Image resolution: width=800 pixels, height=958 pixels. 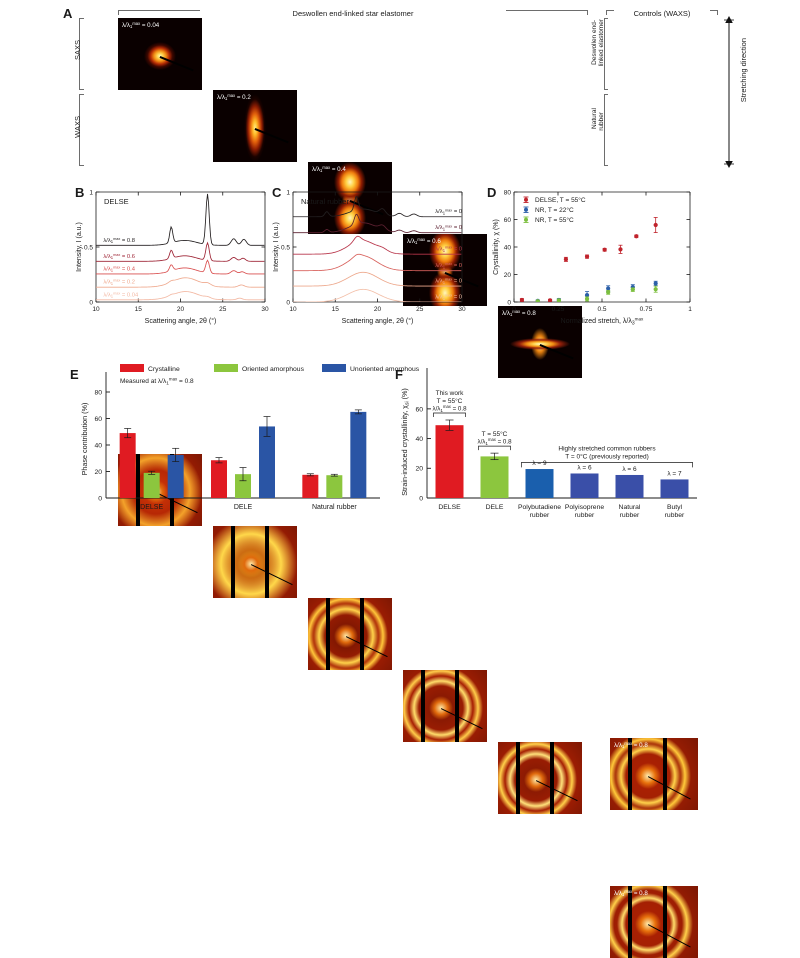 What do you see at coordinates (74, 374) in the screenshot?
I see `panel-e-letter: E` at bounding box center [74, 374].